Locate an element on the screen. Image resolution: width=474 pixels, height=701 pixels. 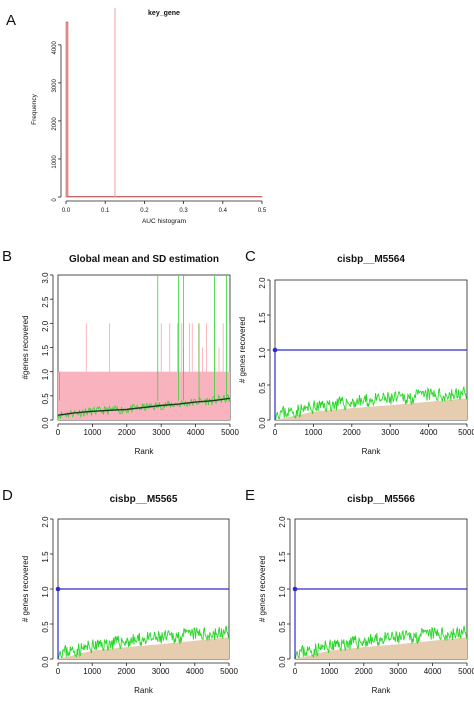
panel-b-x-tick-label: 2000 is located at coordinates (127, 432).